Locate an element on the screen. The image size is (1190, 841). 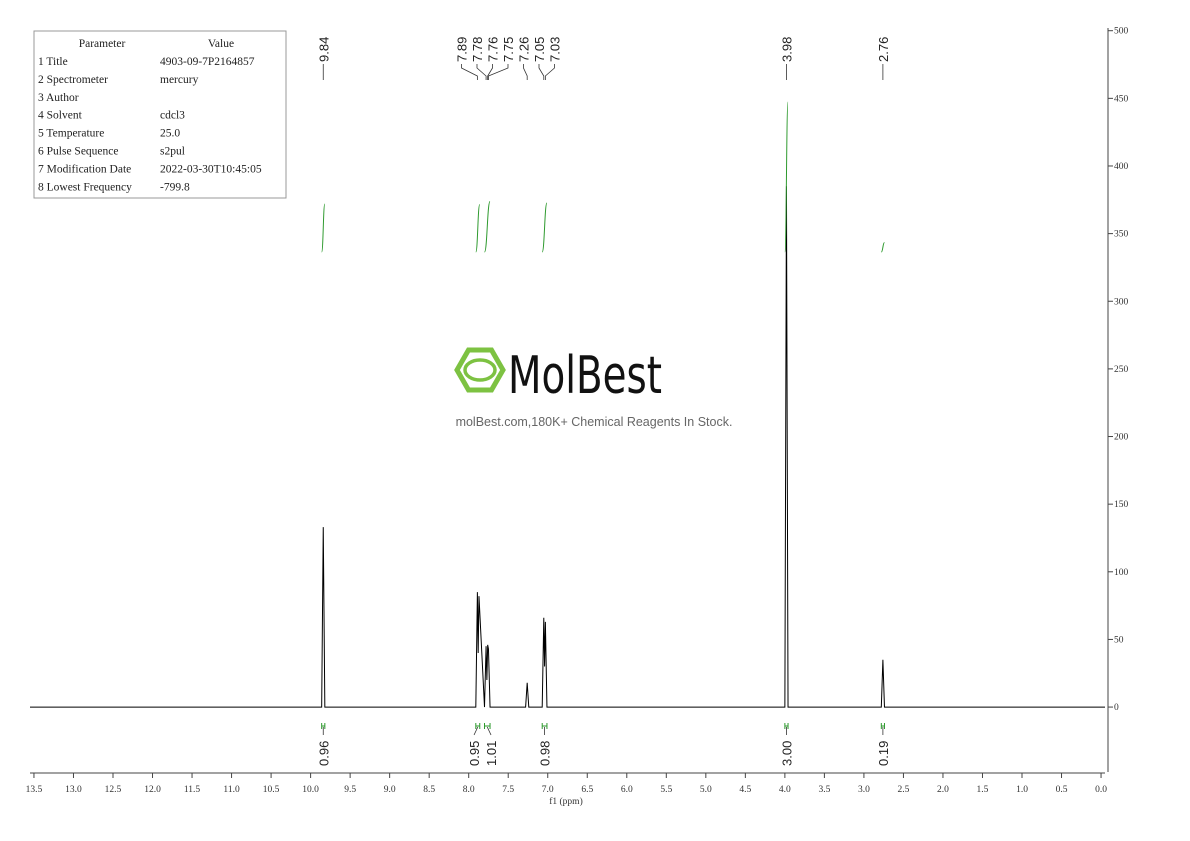
table-cell: 7 Modification Date is located at coordinates (84, 169).